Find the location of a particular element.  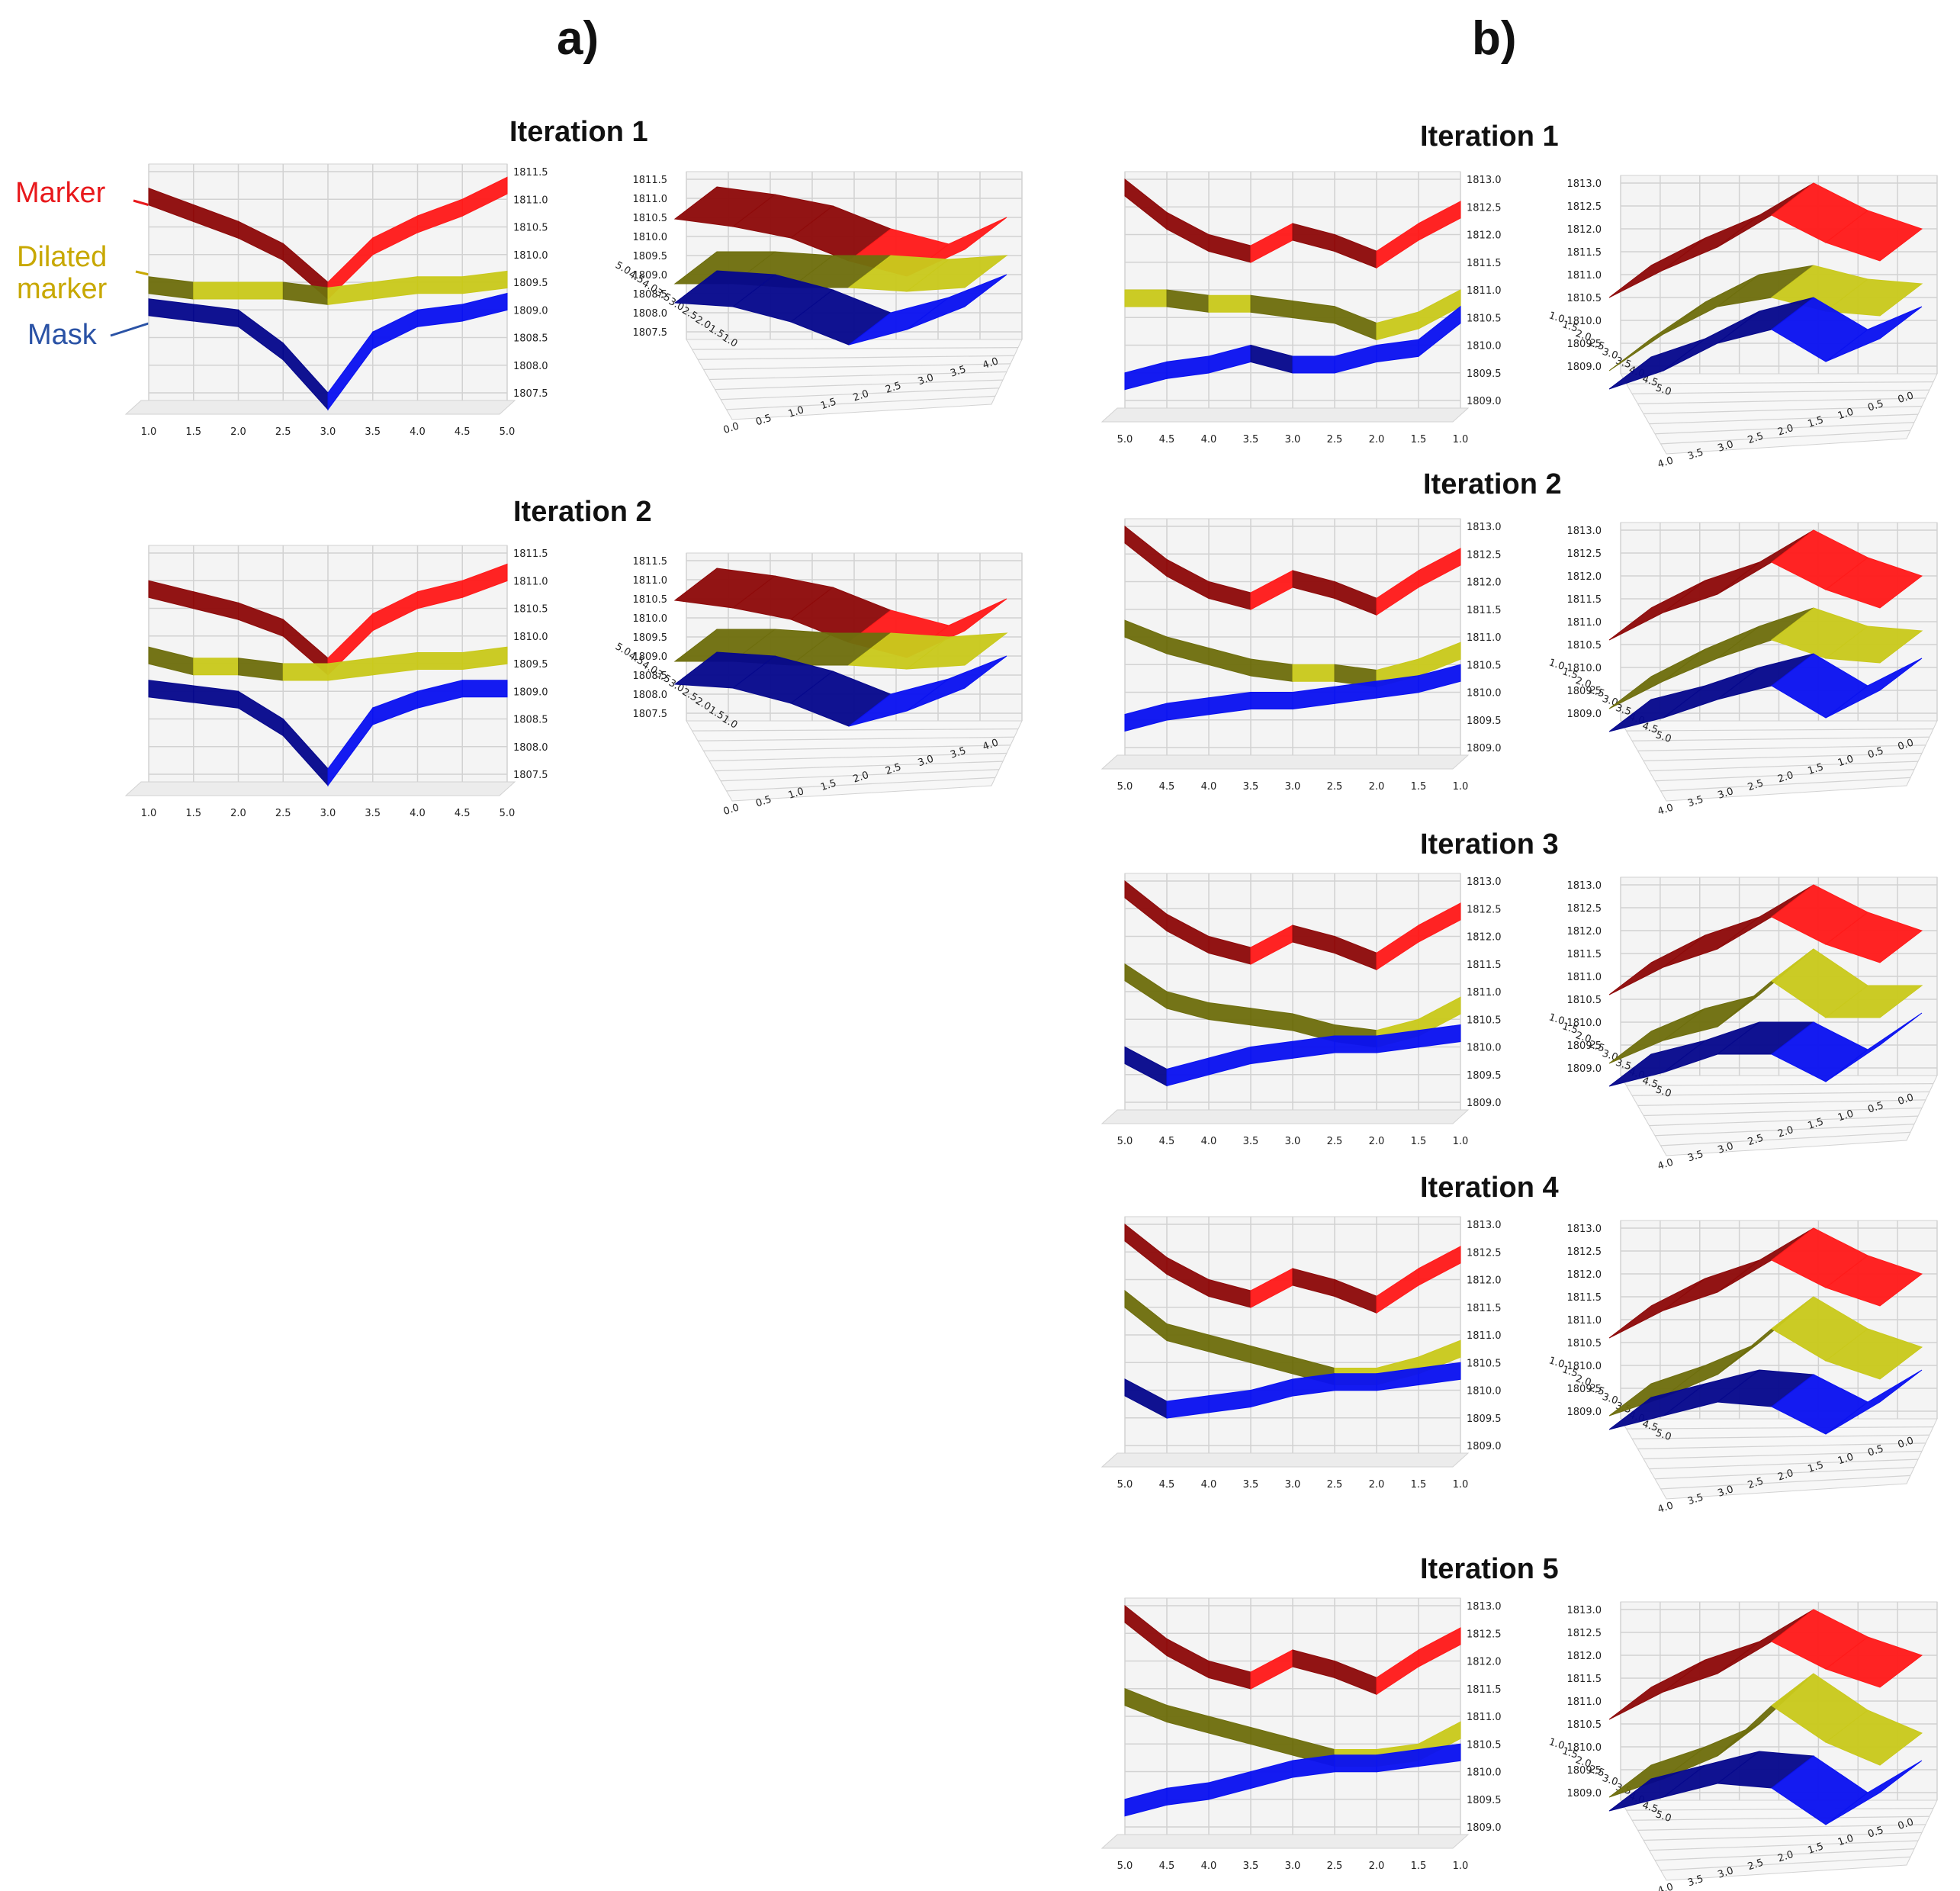

z-tick-label: 1809.0 is located at coordinates (1584, 1069).